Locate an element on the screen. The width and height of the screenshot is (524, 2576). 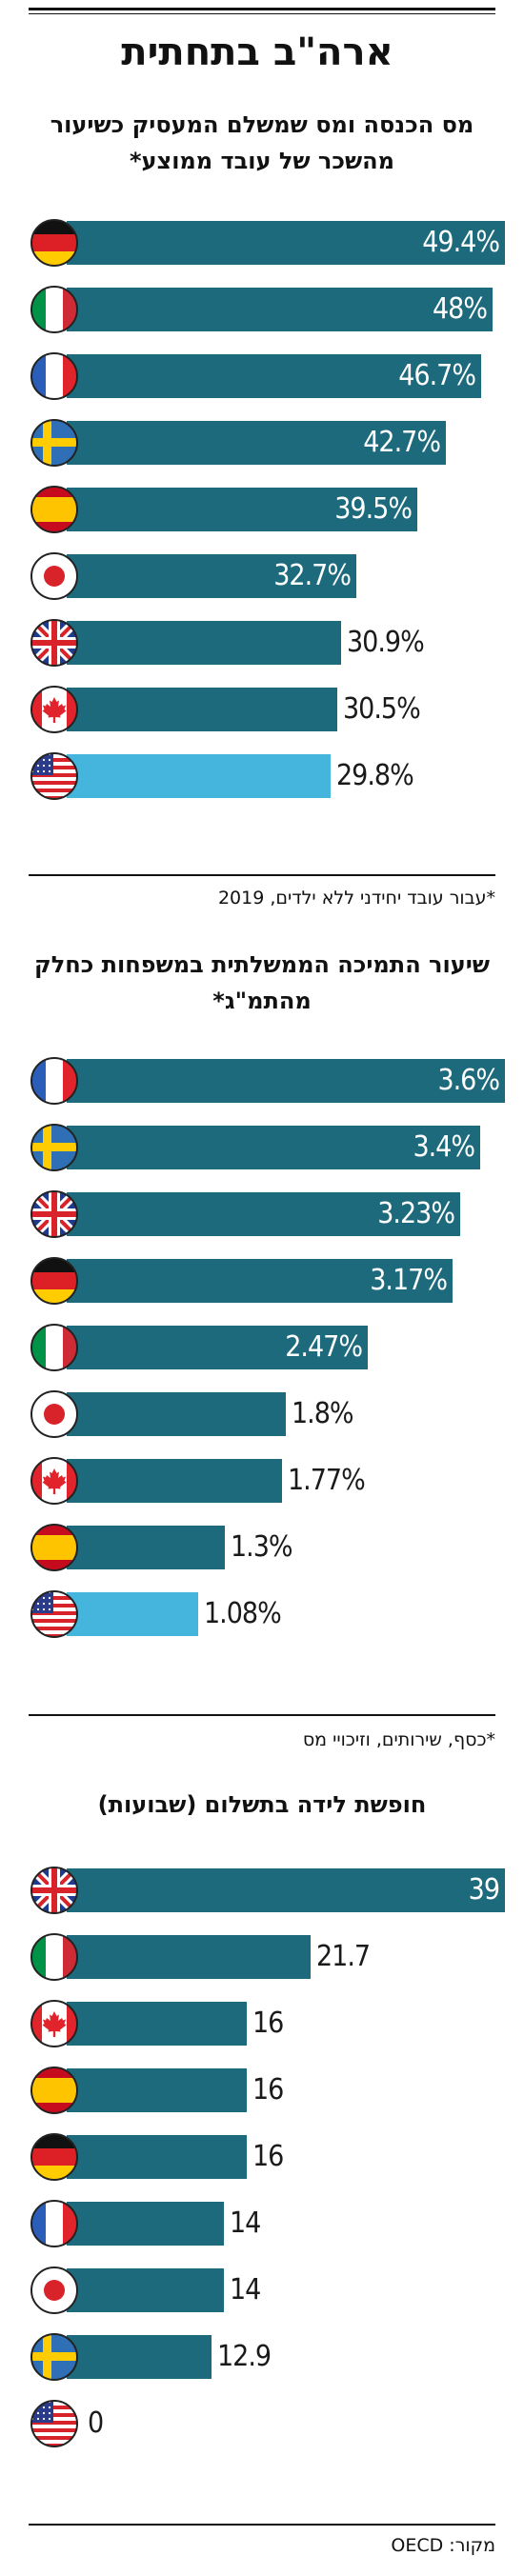
value-label-france: 46.7% is located at coordinates (437, 375).